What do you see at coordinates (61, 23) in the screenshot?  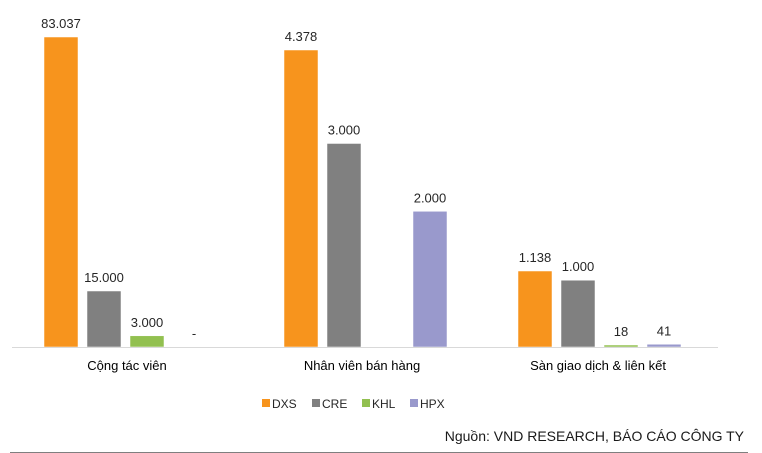 I see `data-label-dxs-0: 83.037` at bounding box center [61, 23].